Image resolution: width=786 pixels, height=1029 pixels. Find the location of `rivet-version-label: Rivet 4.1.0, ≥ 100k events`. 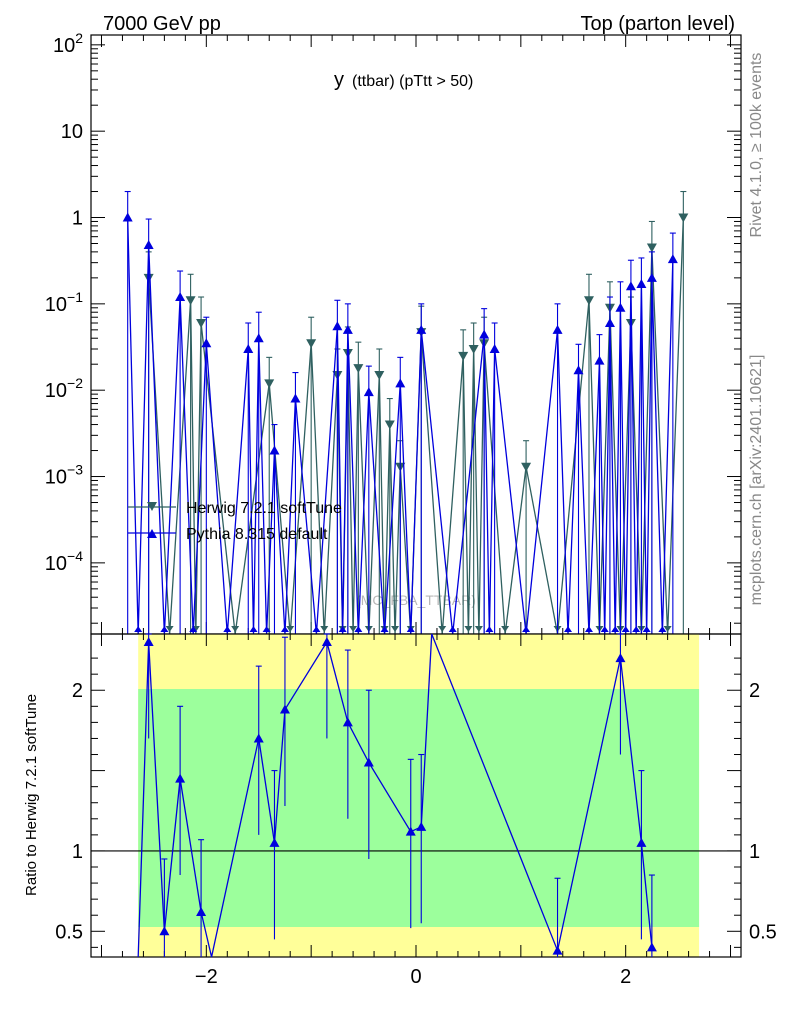

rivet-version-label: Rivet 4.1.0, ≥ 100k events is located at coordinates (756, 145).